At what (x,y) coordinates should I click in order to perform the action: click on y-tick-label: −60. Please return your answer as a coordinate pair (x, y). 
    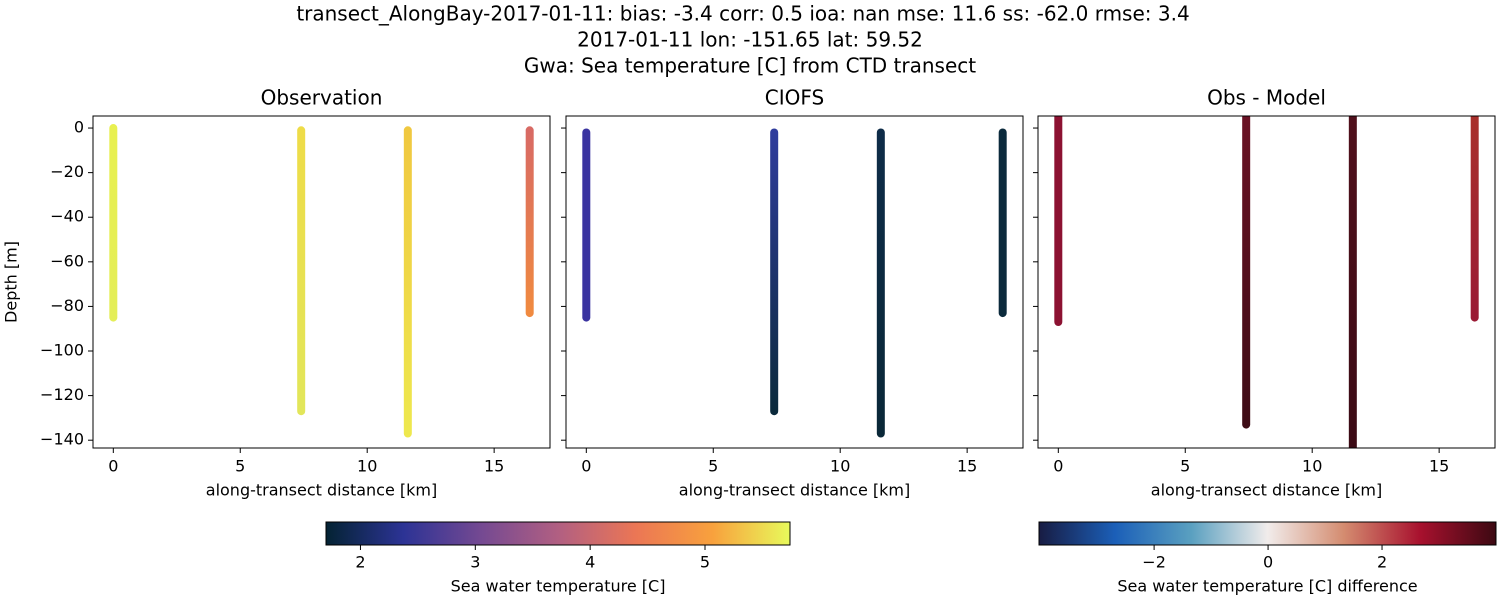
    Looking at the image, I should click on (67, 260).